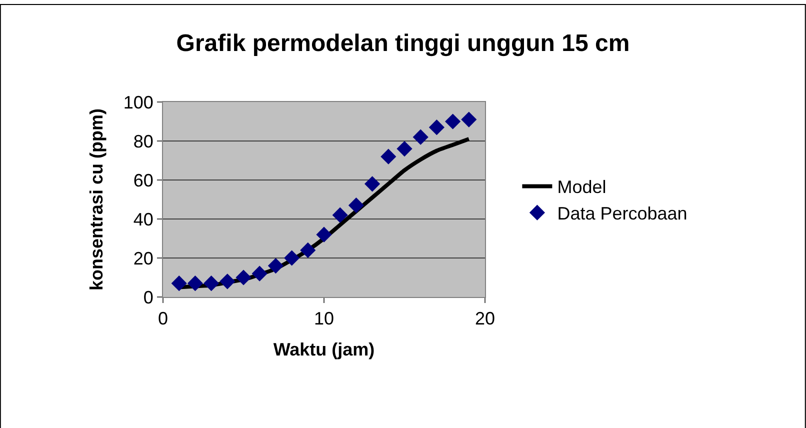 Image resolution: width=806 pixels, height=428 pixels. What do you see at coordinates (324, 350) in the screenshot?
I see `x-axis-title: Waktu (jam)` at bounding box center [324, 350].